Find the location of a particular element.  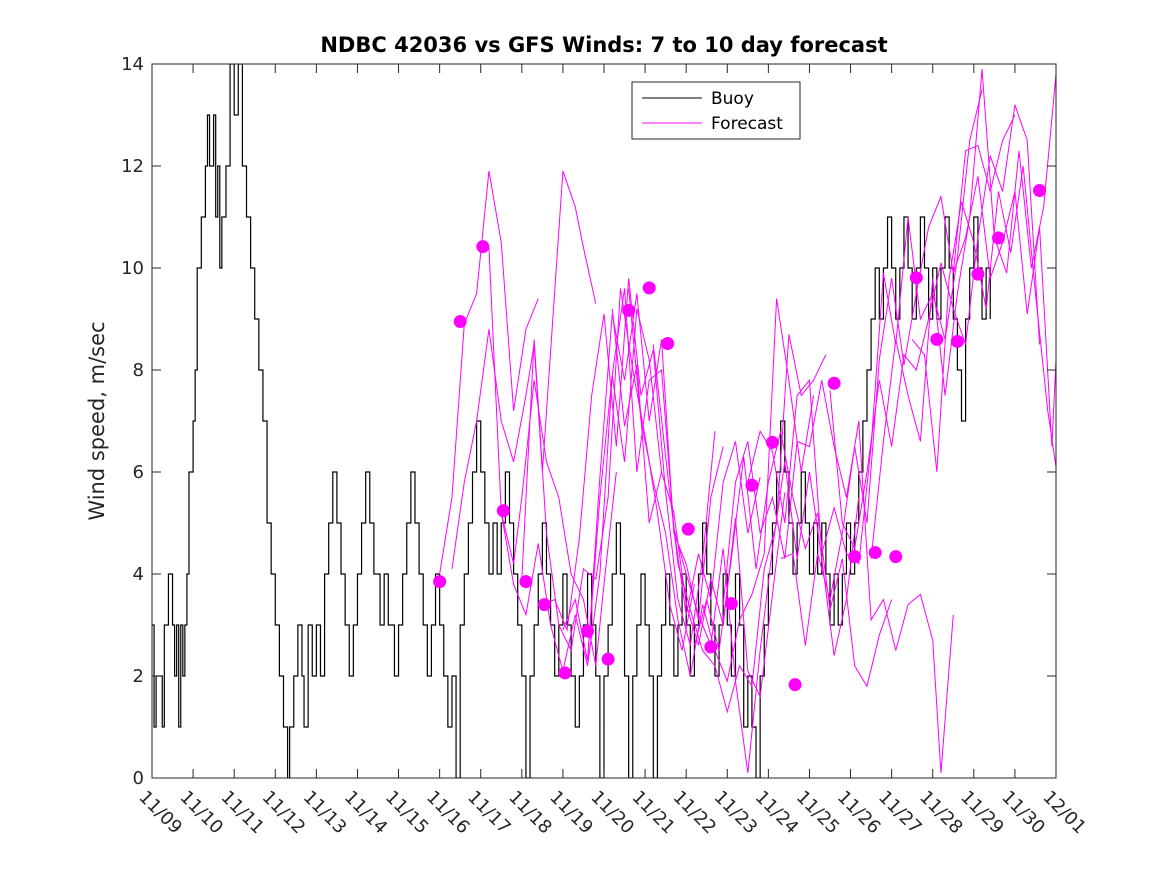

legend: Buoy Forecast is located at coordinates (716, 110).